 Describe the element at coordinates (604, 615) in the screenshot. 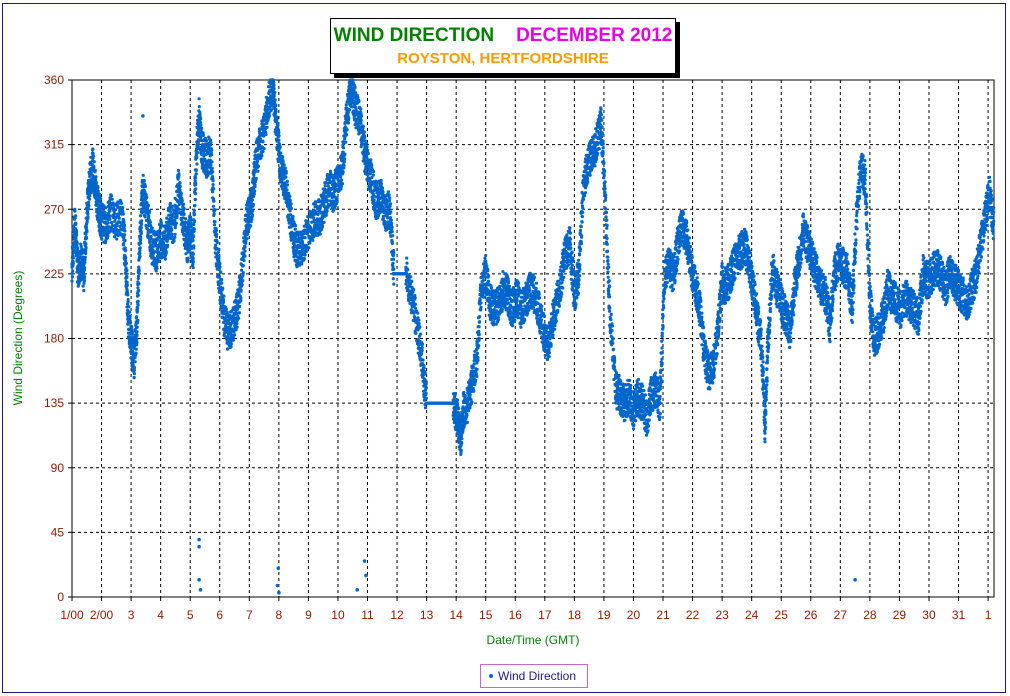

I see `x-tick-label: 19` at that location.